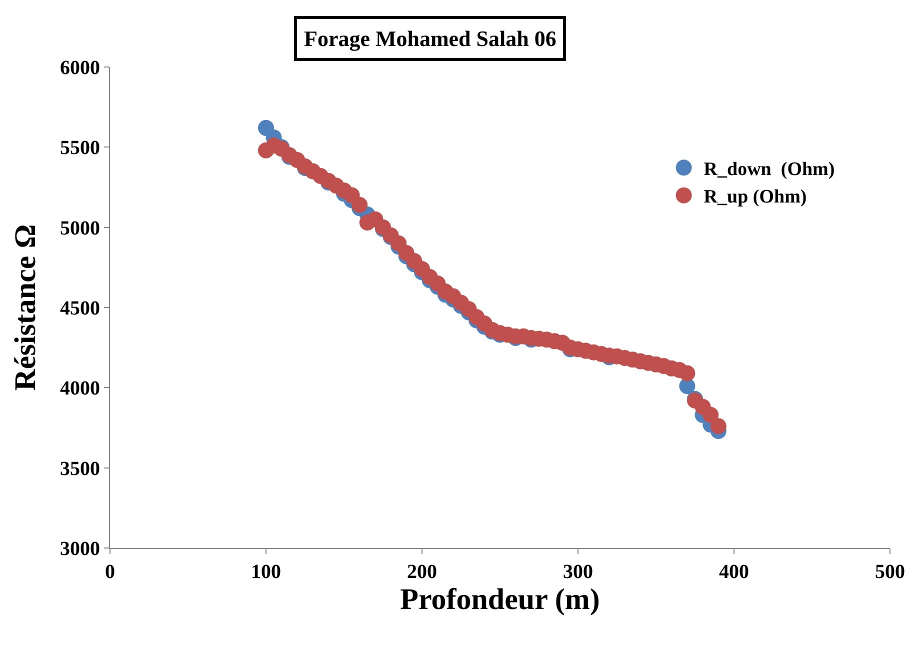 The width and height of the screenshot is (917, 648). What do you see at coordinates (80, 309) in the screenshot?
I see `y-tick-label: 4500` at bounding box center [80, 309].